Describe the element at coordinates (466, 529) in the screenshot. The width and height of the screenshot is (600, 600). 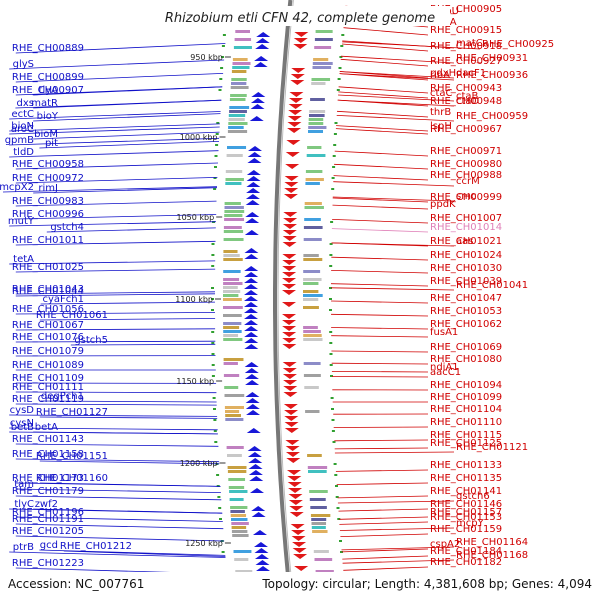
I see `right-gene-label: RHE_CH01159` at that location.